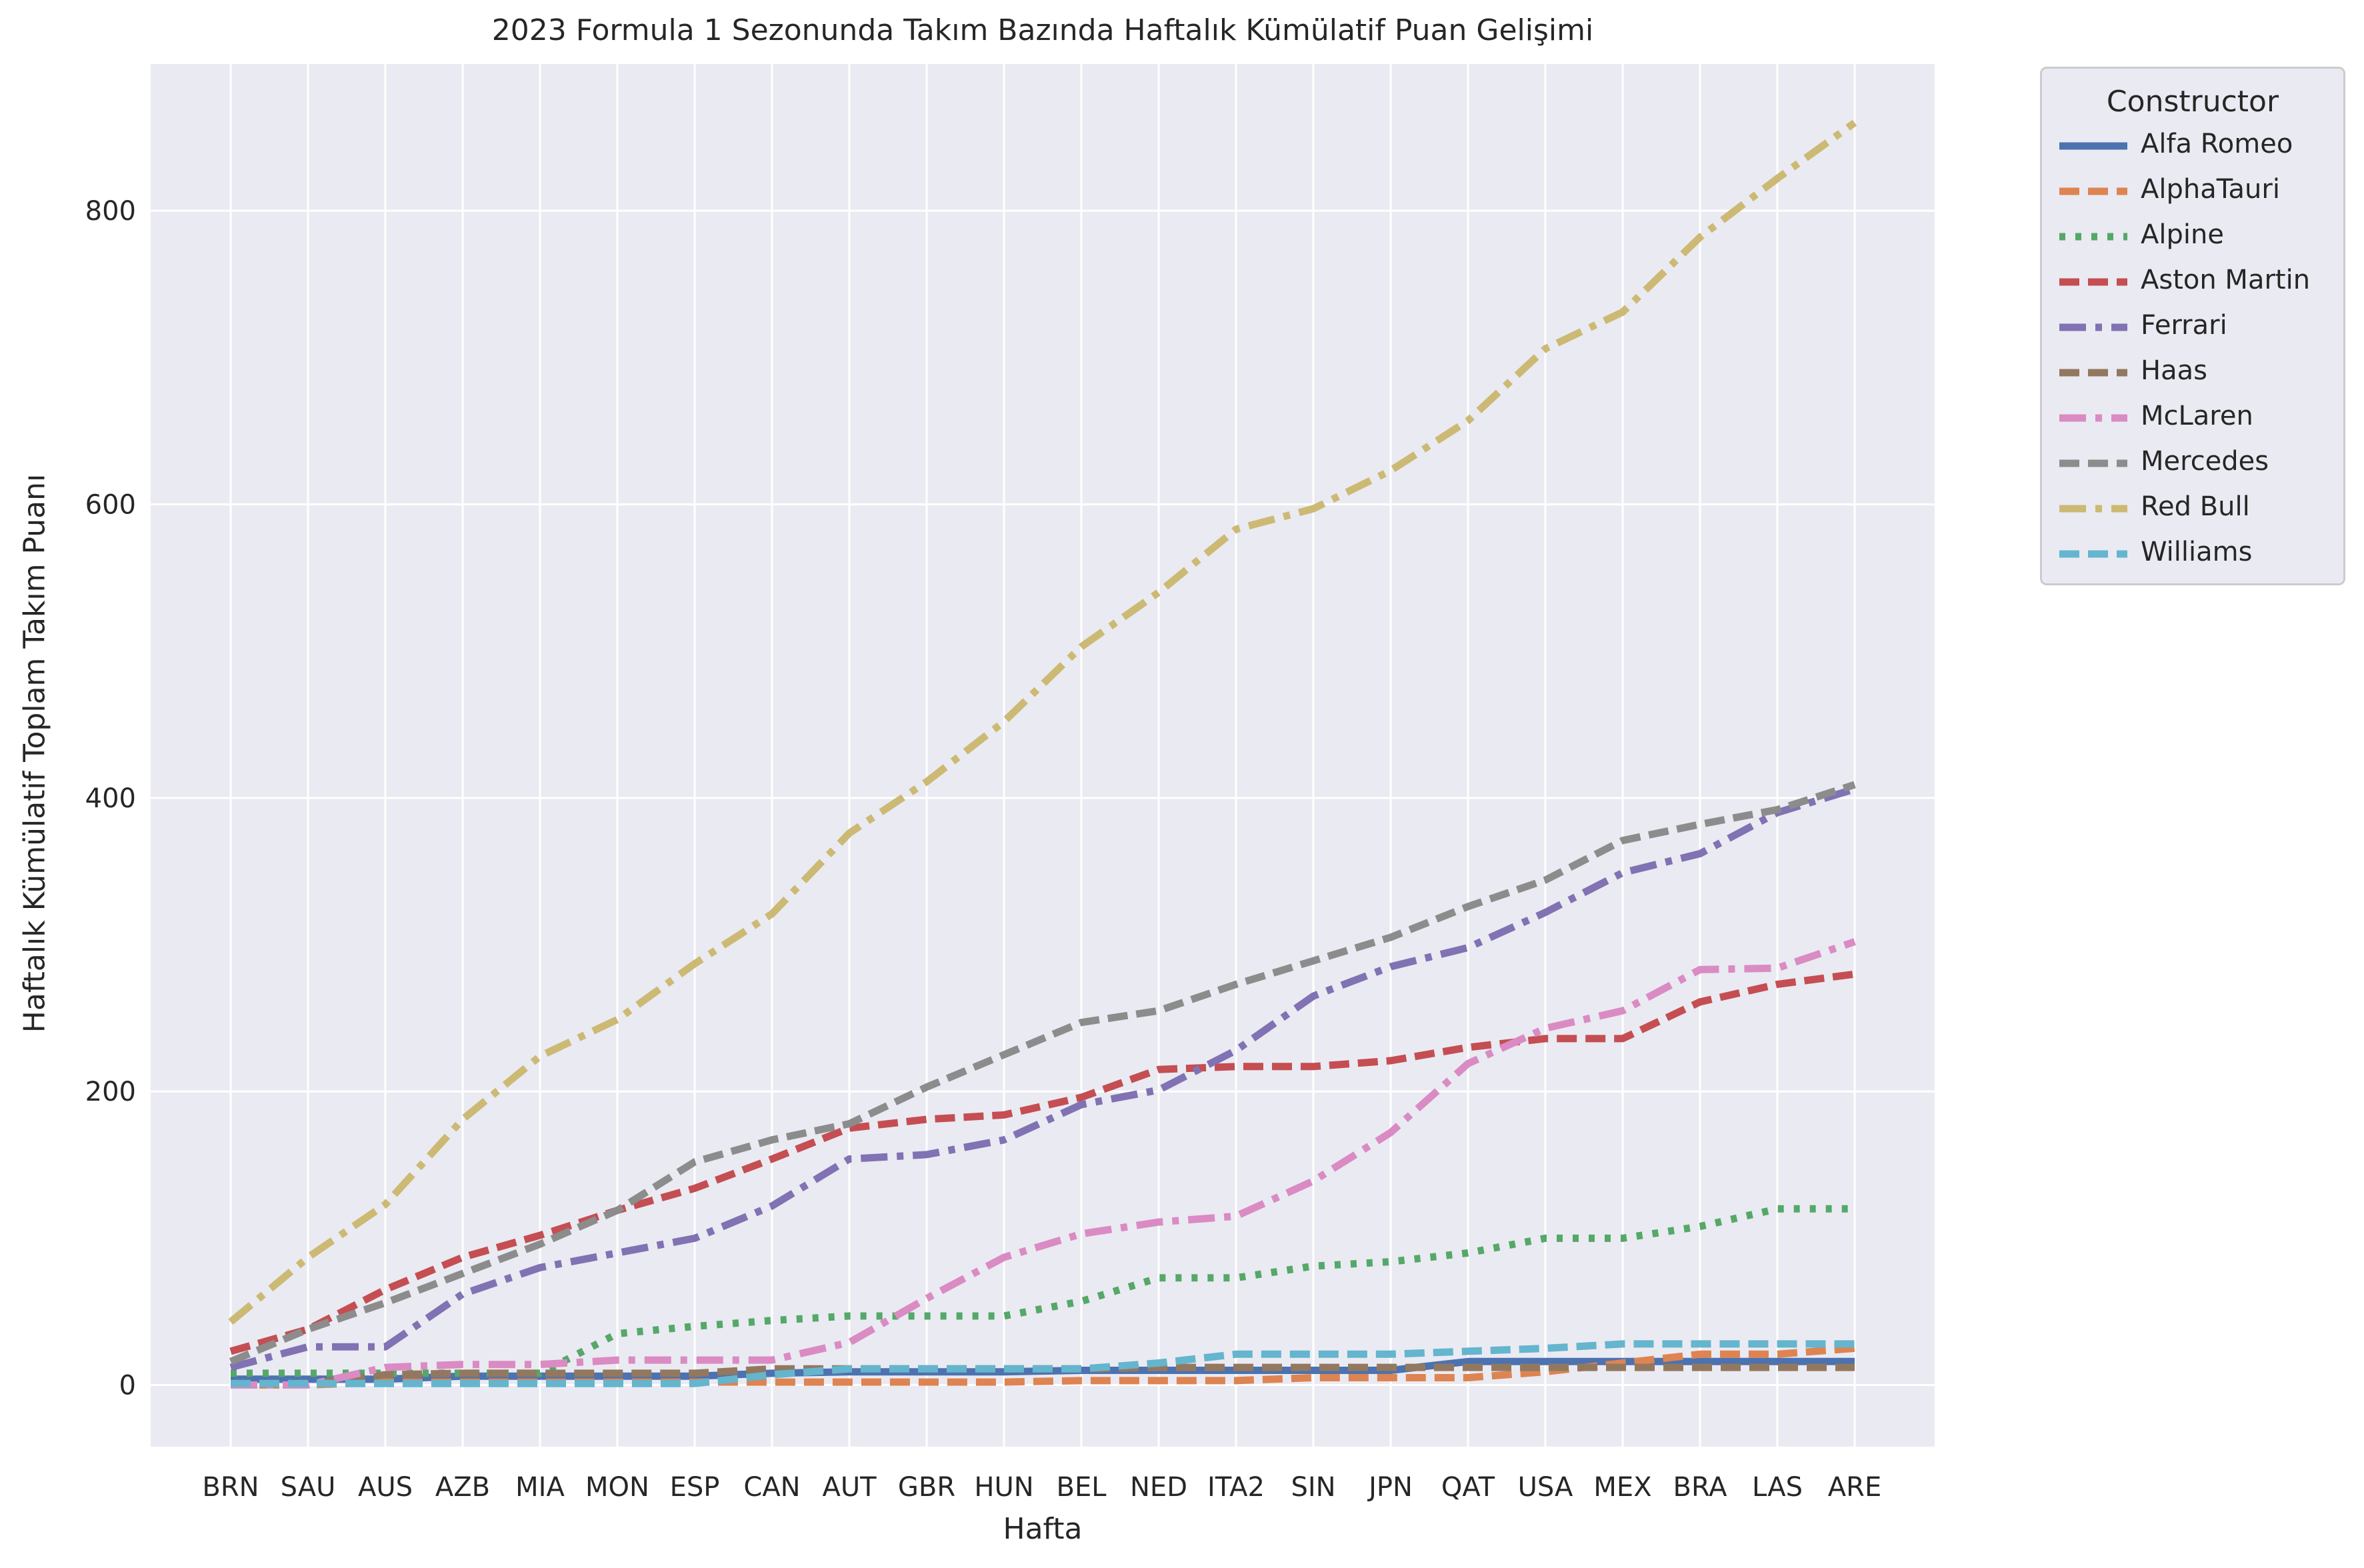  What do you see at coordinates (2195, 506) in the screenshot?
I see `legend-label: Red Bull` at bounding box center [2195, 506].